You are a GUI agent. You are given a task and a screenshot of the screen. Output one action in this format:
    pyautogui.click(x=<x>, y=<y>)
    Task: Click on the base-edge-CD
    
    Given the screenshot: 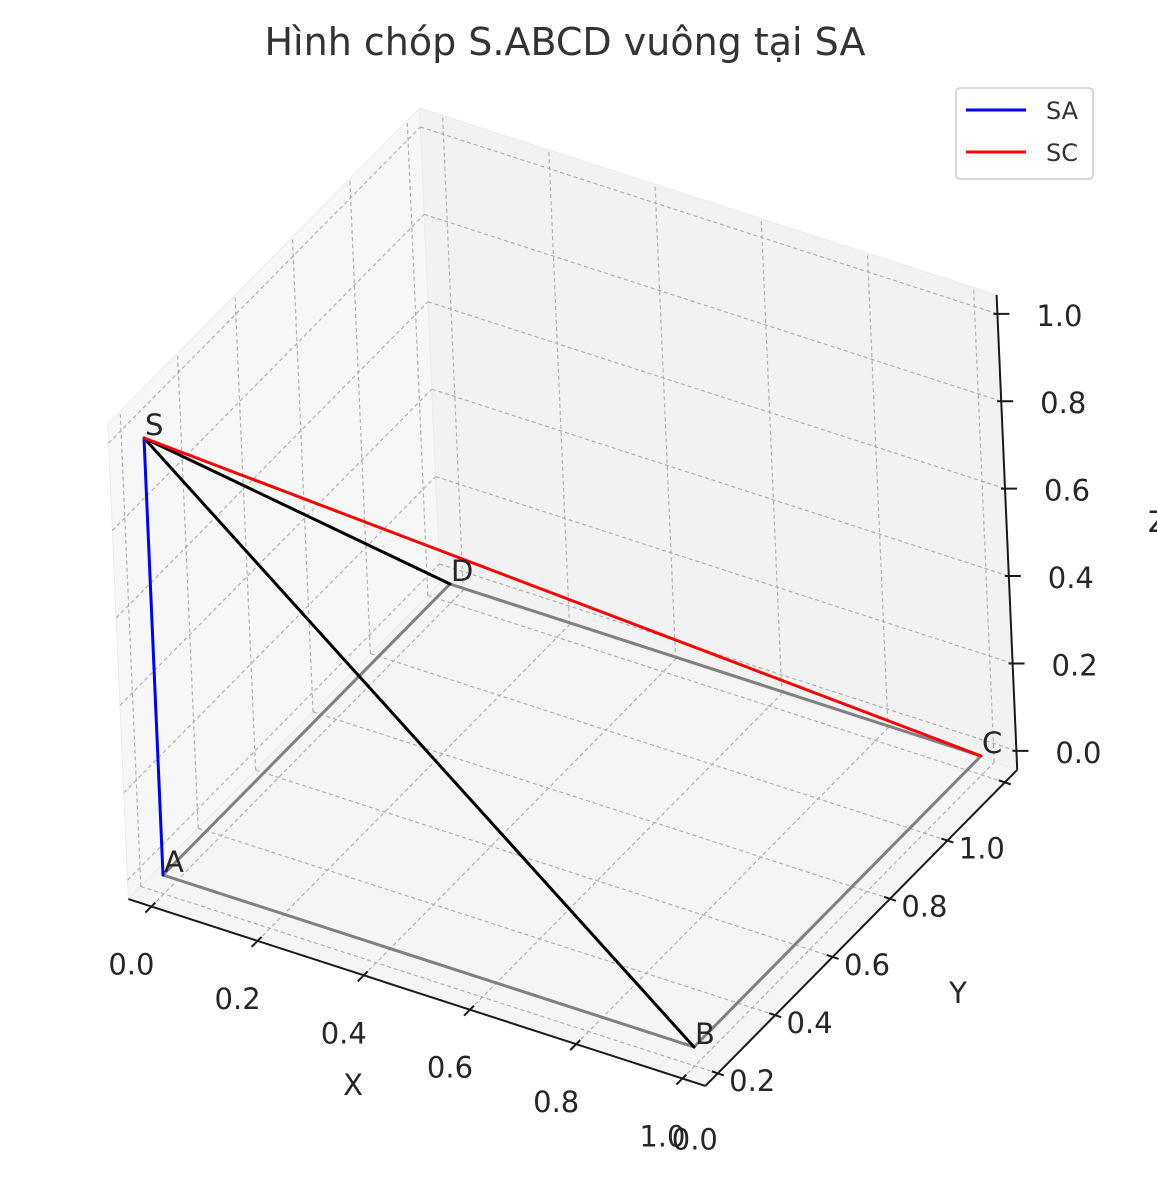 What is the action you would take?
    pyautogui.click(x=715, y=670)
    